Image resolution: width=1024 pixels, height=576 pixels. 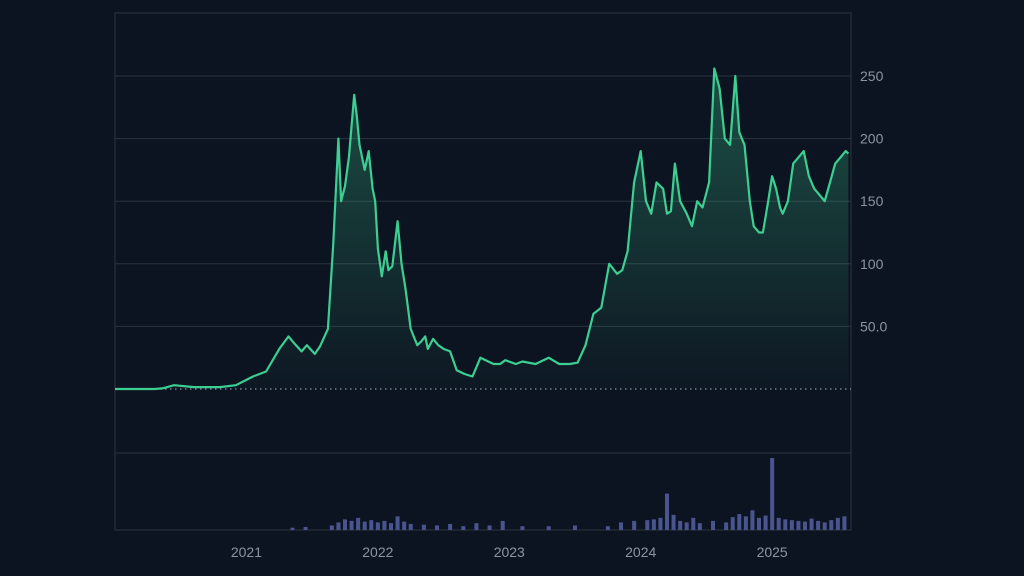 I want to click on x-tick-label: 2024, so click(x=640, y=552).